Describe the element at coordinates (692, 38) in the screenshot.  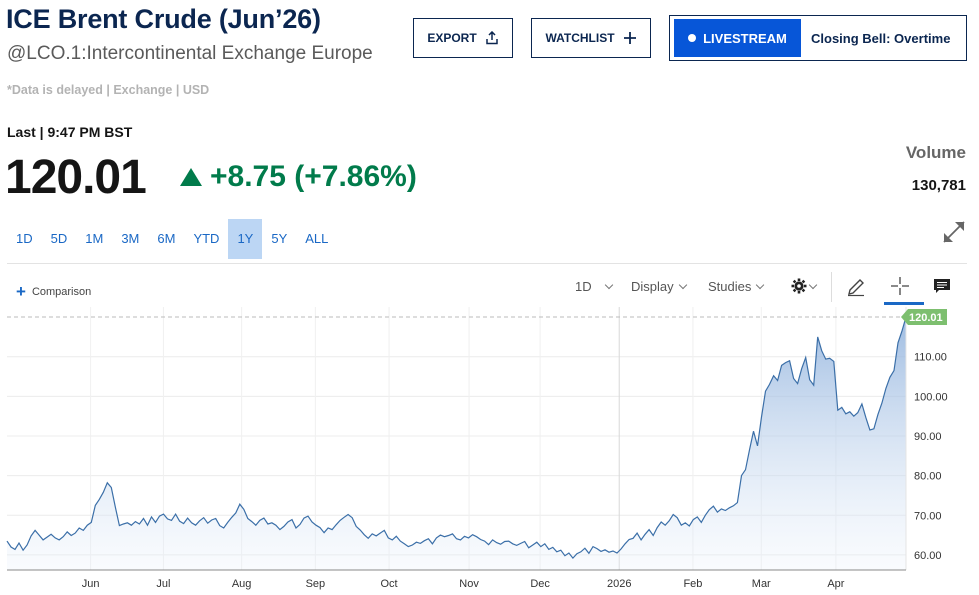
I see `live-dot-icon` at that location.